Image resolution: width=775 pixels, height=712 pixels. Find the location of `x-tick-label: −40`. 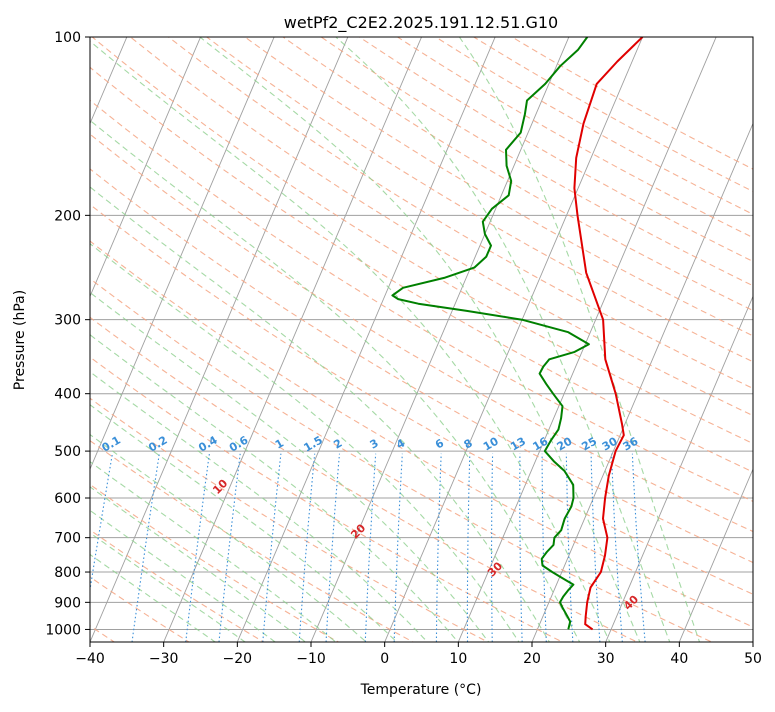

x-tick-label: −40 is located at coordinates (90, 659).